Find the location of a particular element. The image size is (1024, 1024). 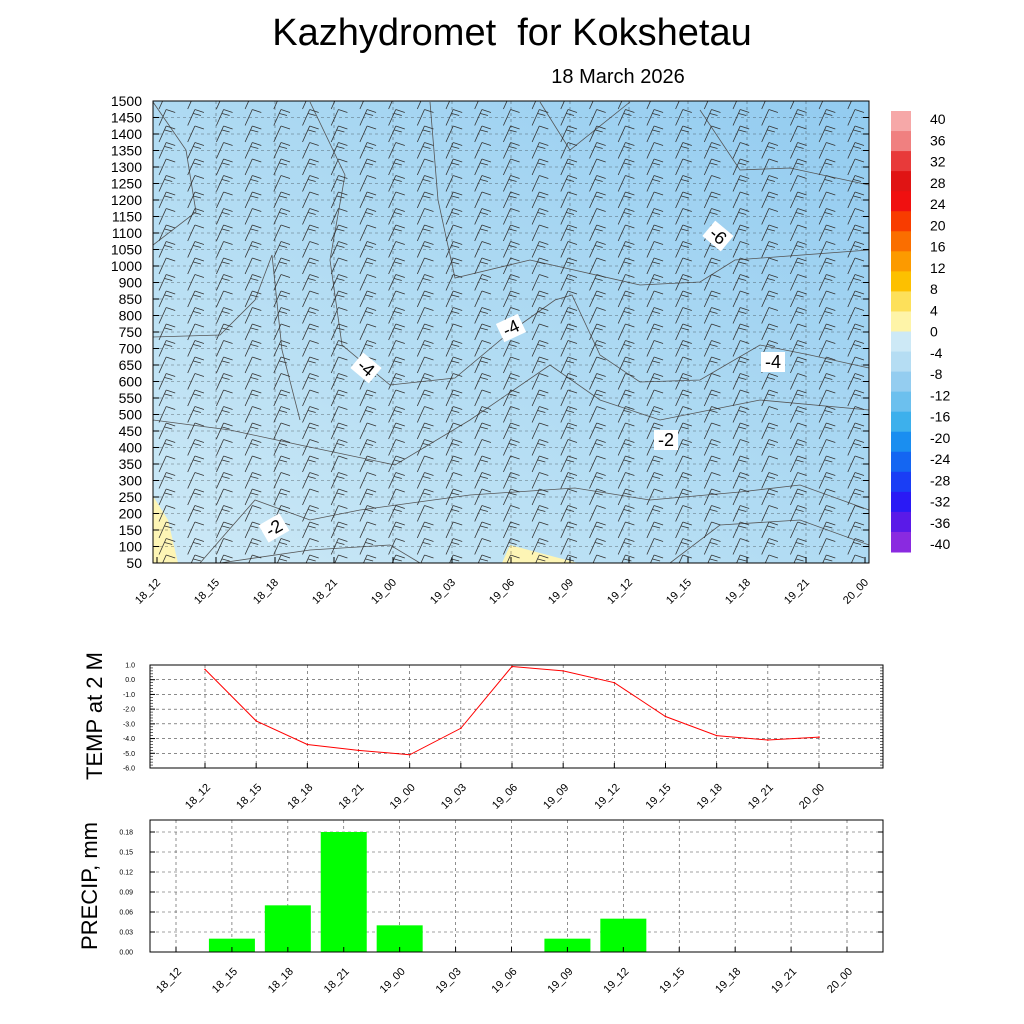

precipitation-bar is located at coordinates (287, 928).